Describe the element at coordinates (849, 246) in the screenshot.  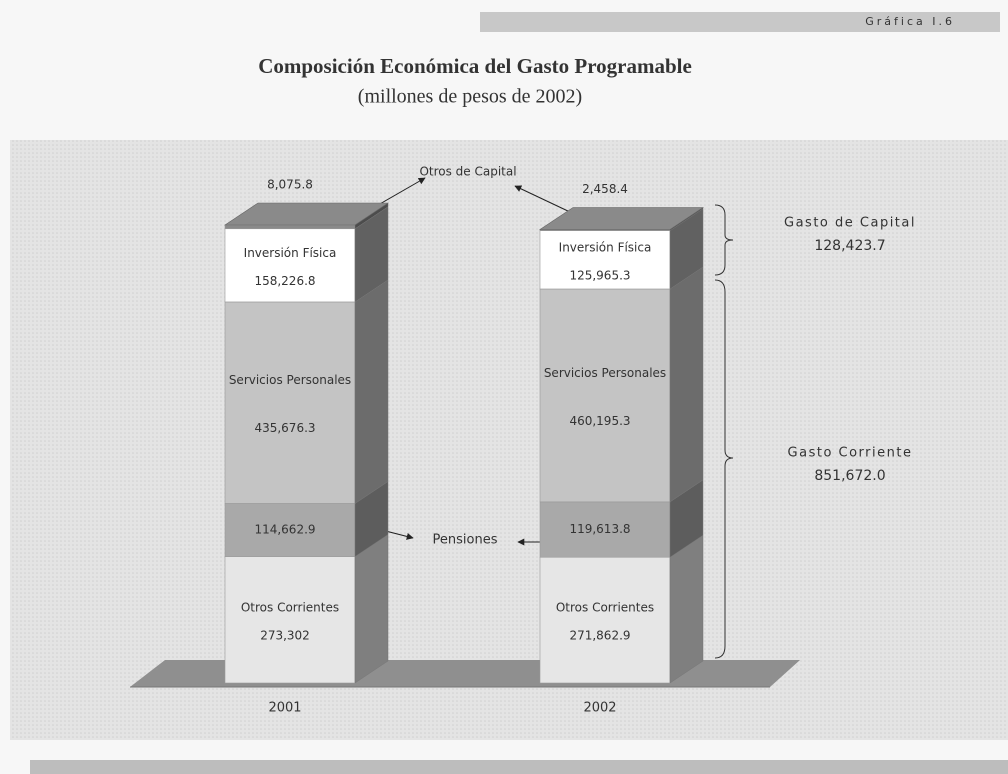
I see `annotation-value: 128,423.7` at that location.